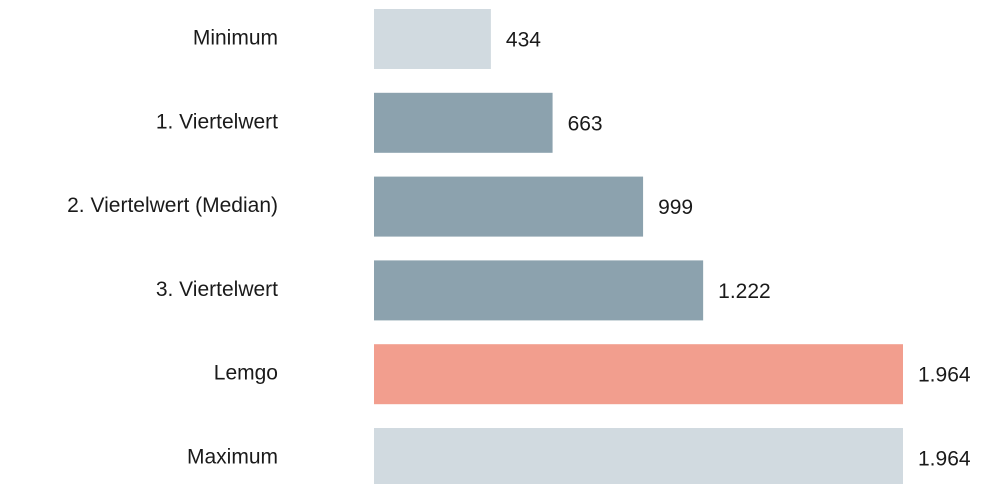  Describe the element at coordinates (217, 121) in the screenshot. I see `category-label: 1. Viertelwert` at that location.